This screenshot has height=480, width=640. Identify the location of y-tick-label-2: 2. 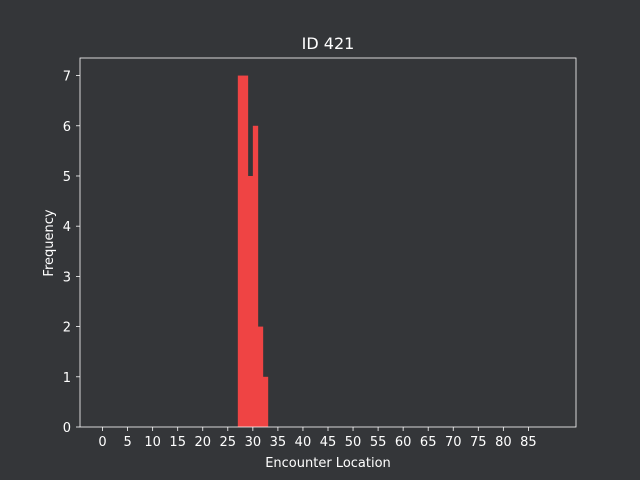
(67, 328).